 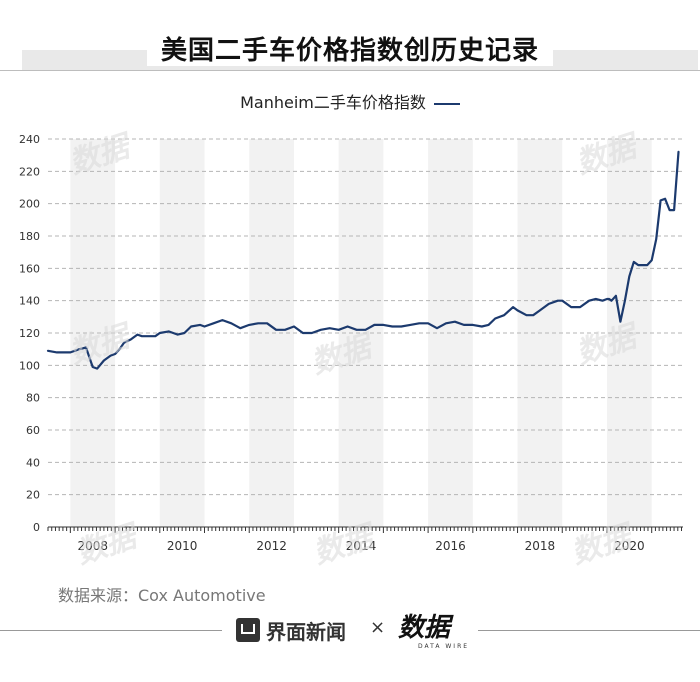 What do you see at coordinates (92, 546) in the screenshot?
I see `x-tick-label: 2008` at bounding box center [92, 546].